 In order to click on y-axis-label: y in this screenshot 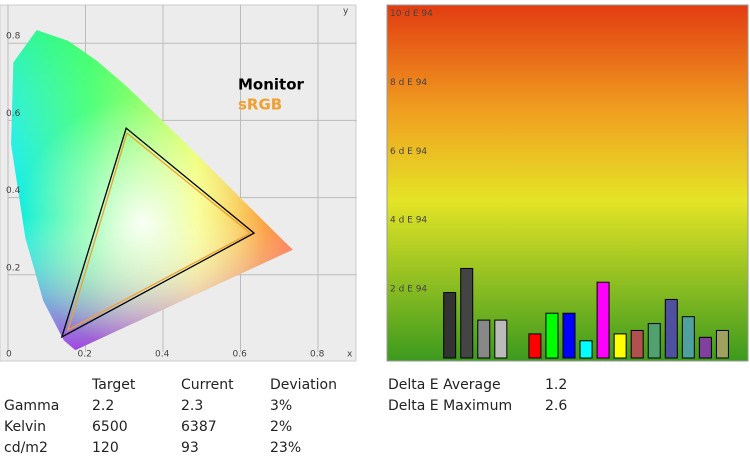, I will do `click(346, 12)`.